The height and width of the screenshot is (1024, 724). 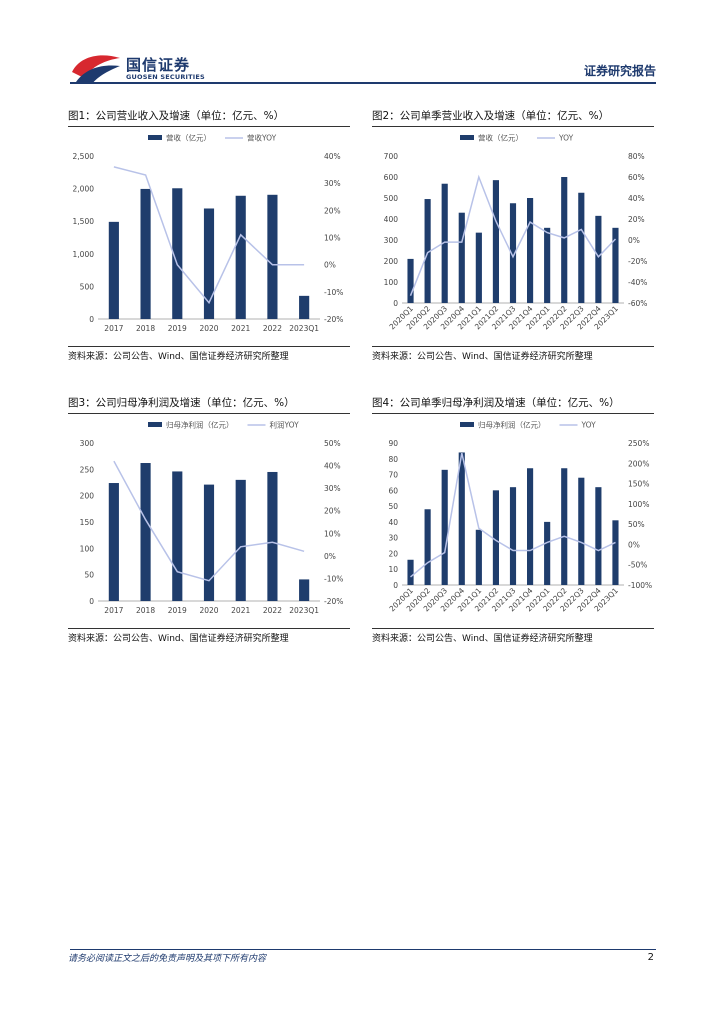 I want to click on y-tick-label: 1,000, so click(x=84, y=254).